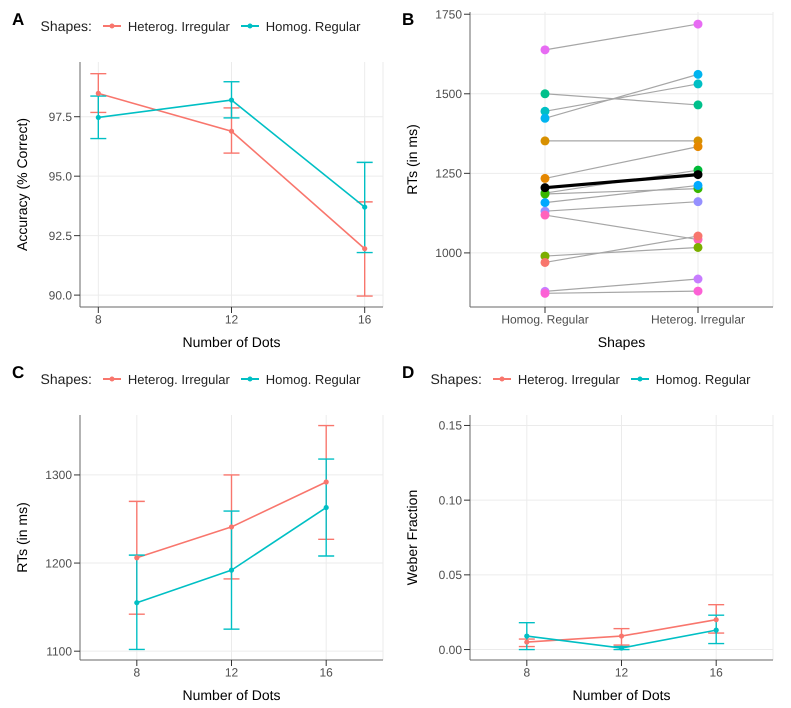  What do you see at coordinates (698, 319) in the screenshot?
I see `x-tick-label: Heterog. Irregular` at bounding box center [698, 319].